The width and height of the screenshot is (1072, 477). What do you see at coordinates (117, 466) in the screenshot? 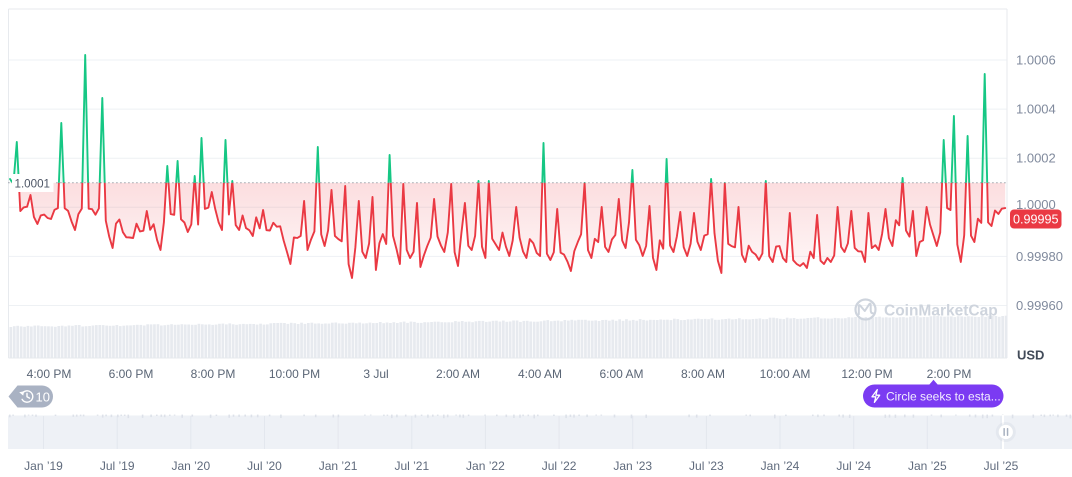
I see `svg-text: Jul ’19` at bounding box center [117, 466].